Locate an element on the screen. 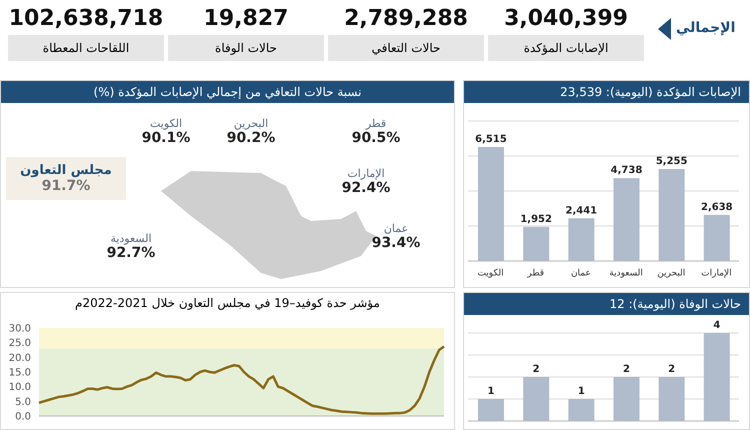 The image size is (750, 430). text: 102,638,718 is located at coordinates (86, 18).